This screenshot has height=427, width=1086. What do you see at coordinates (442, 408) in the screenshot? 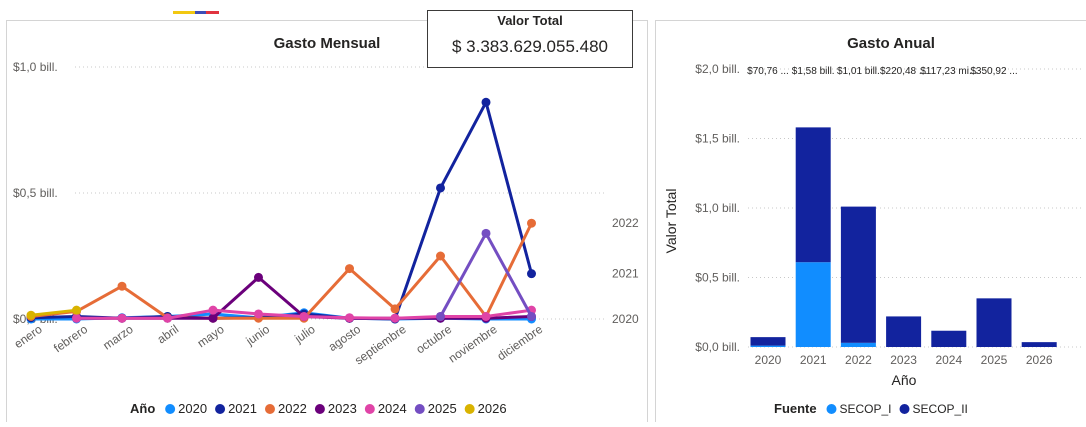
I see `legend-label: 2025` at bounding box center [442, 408].